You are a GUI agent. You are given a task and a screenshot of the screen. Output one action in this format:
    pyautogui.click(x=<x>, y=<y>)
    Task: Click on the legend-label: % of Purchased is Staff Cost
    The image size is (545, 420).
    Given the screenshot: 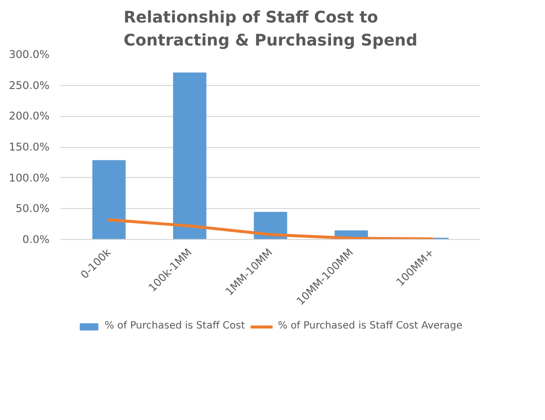 What is the action you would take?
    pyautogui.click(x=174, y=326)
    